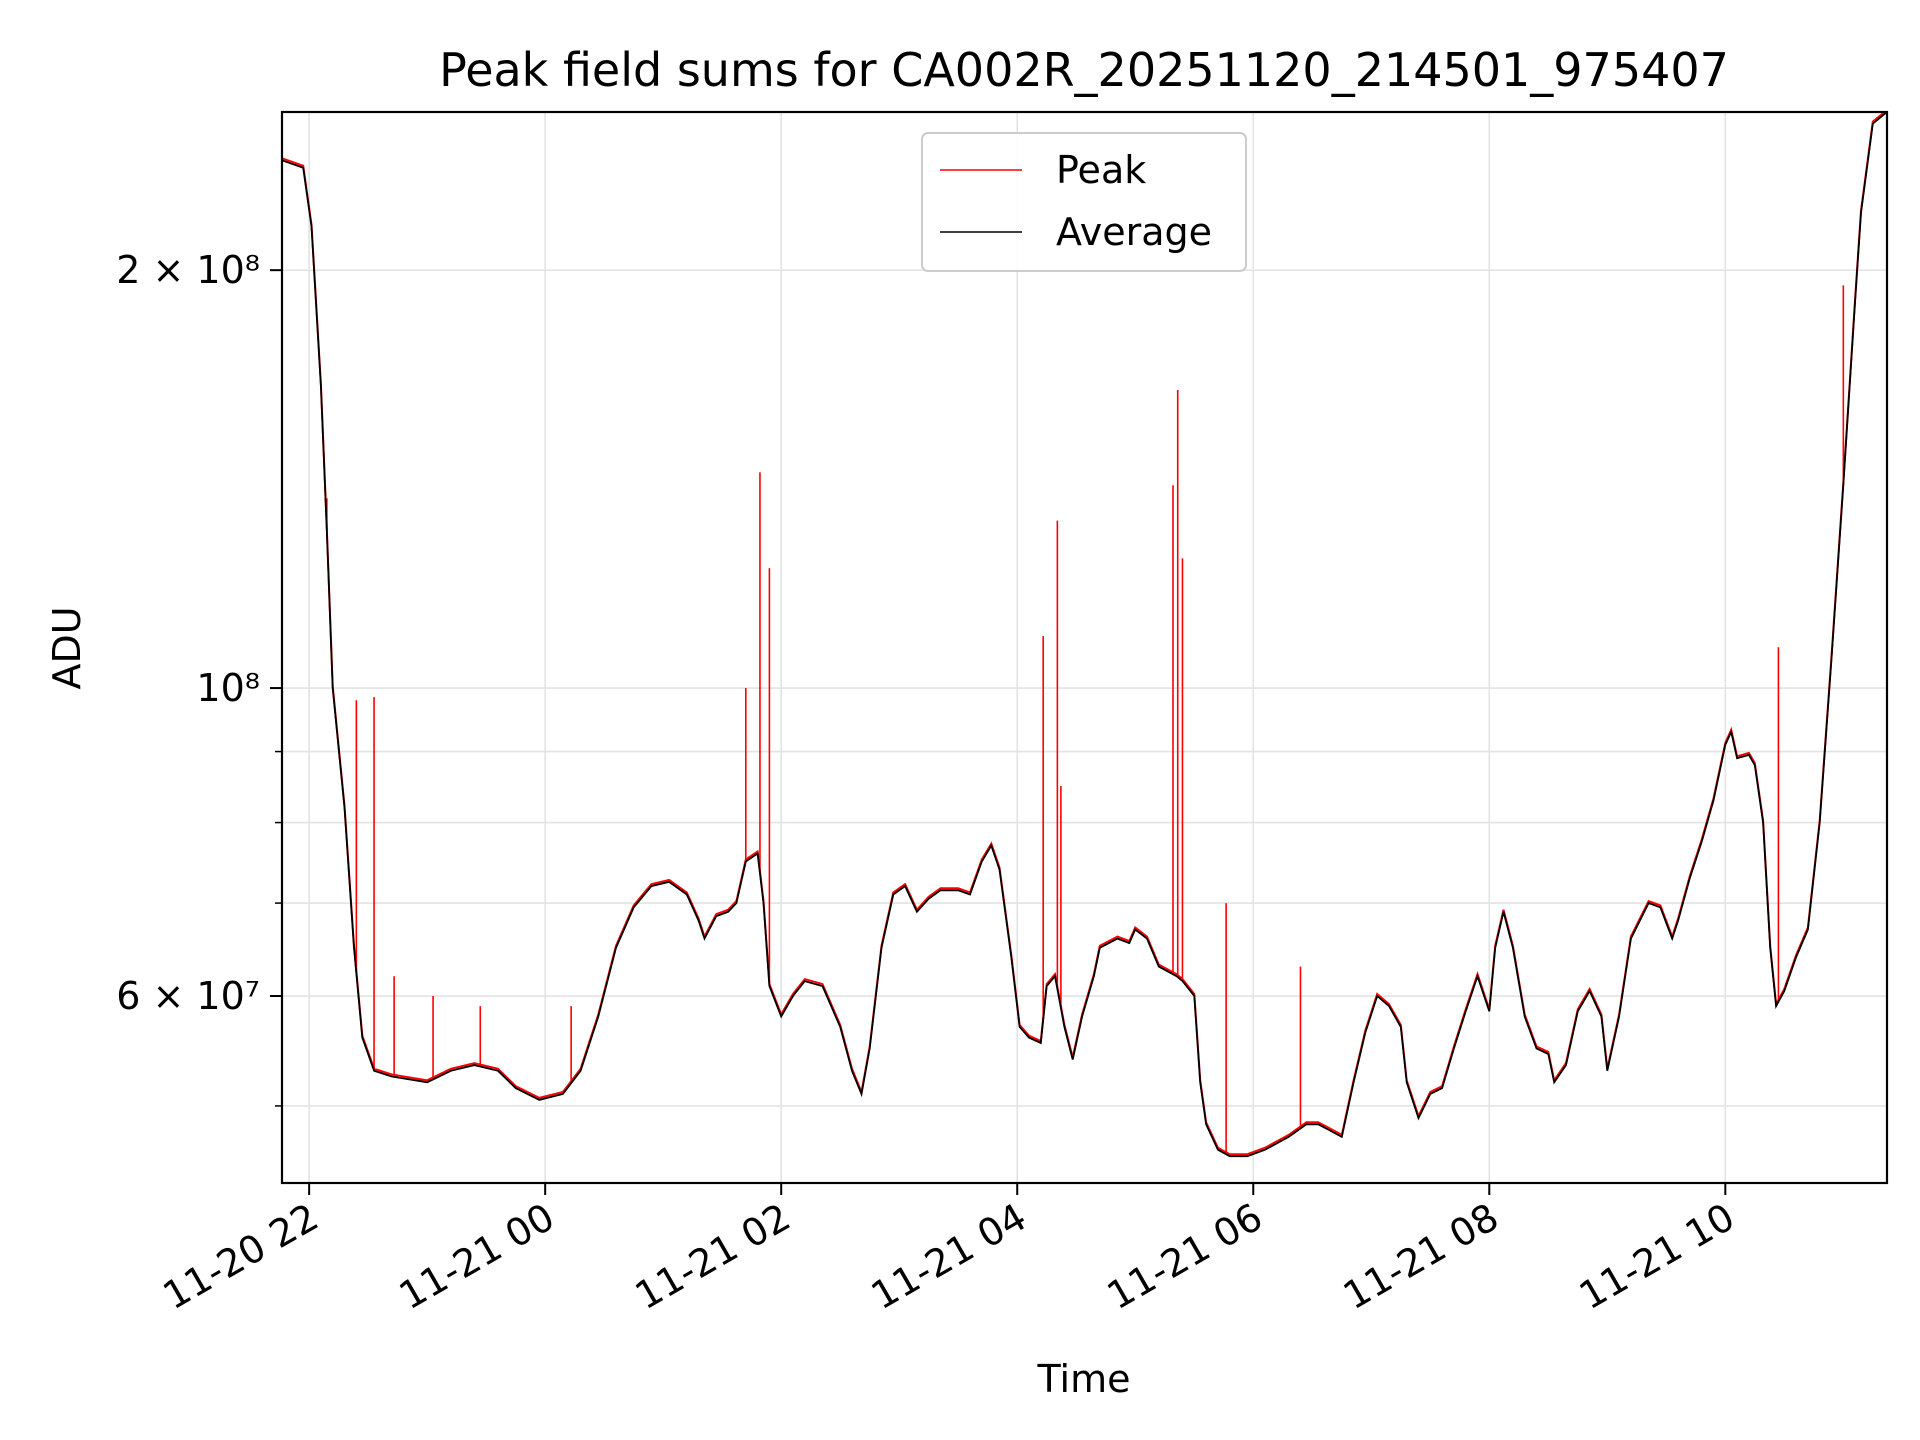 The image size is (1920, 1440). What do you see at coordinates (228, 688) in the screenshot?
I see `y-tick-label: 10⁸` at bounding box center [228, 688].